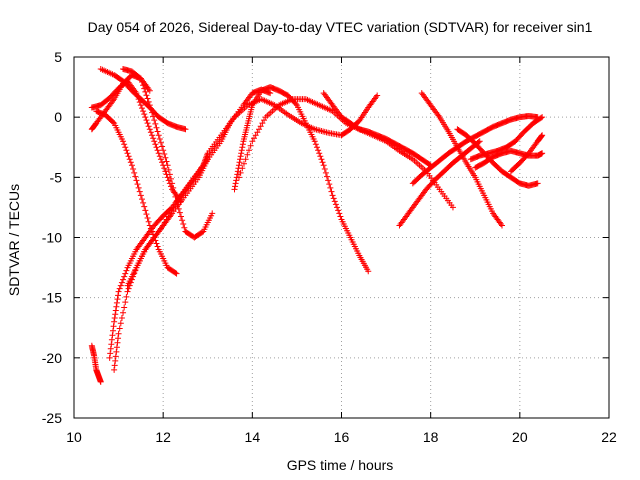 This screenshot has width=640, height=480. Describe the element at coordinates (377, 129) in the screenshot. I see `series-arc12` at that location.